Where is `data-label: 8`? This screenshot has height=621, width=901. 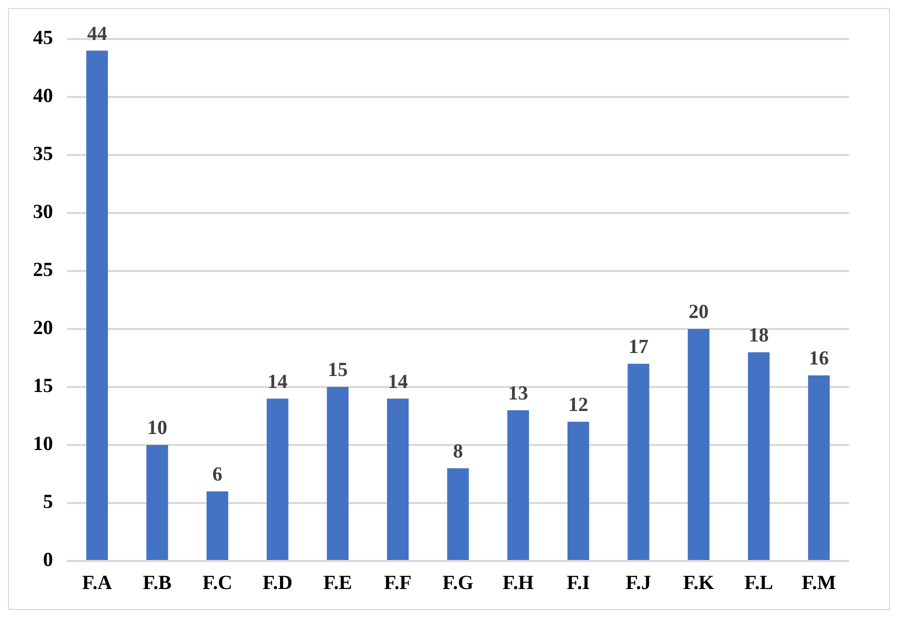 data-label: 8 is located at coordinates (458, 451).